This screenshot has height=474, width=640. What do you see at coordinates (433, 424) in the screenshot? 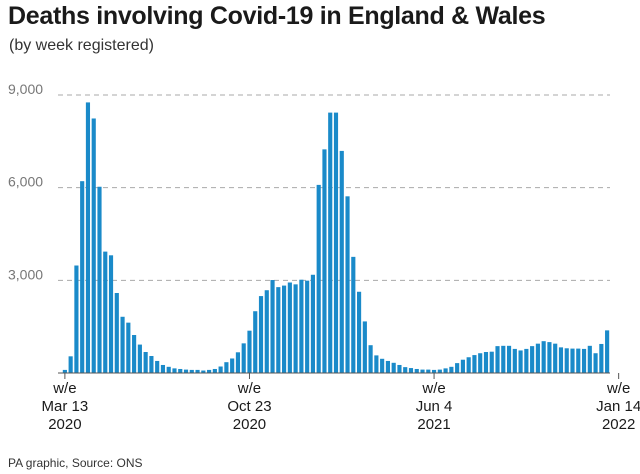
I see `x-tick-label-2-line-2: 2021` at bounding box center [433, 424].